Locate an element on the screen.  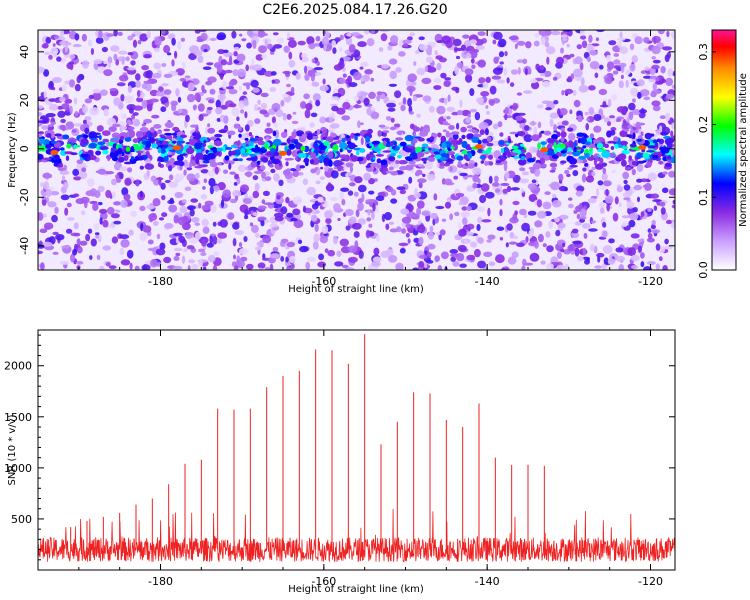
heatmap-x-tick-label: -160 is located at coordinates (323, 281).